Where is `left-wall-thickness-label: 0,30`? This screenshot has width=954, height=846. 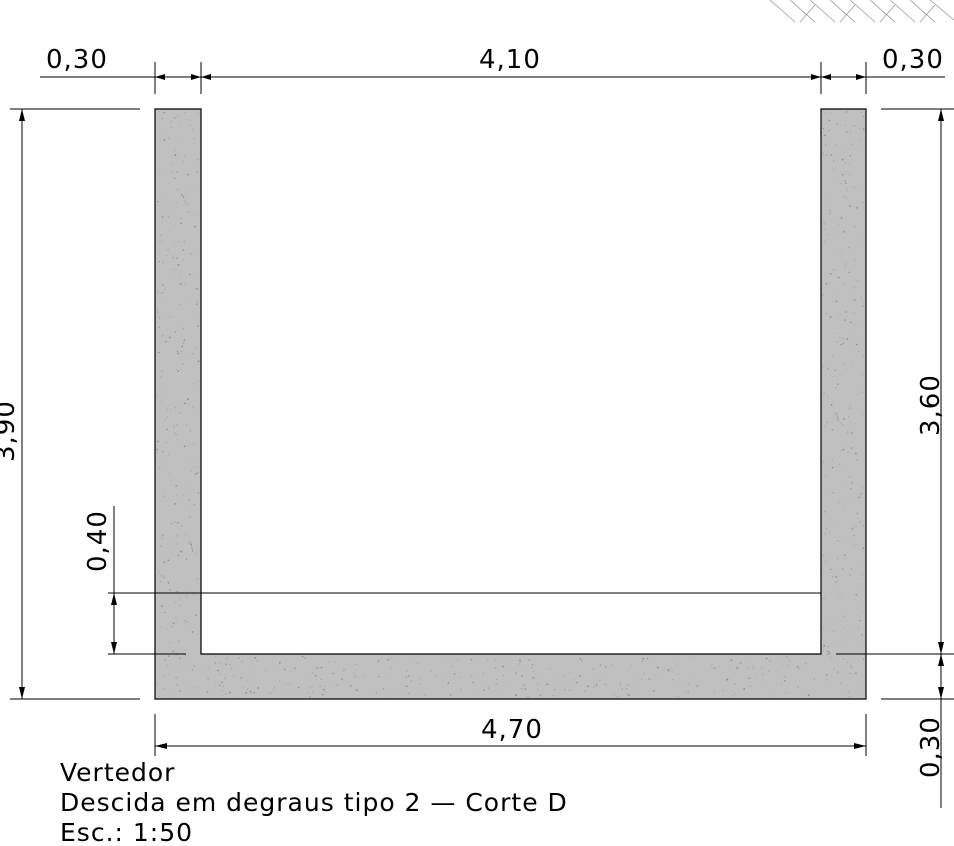
left-wall-thickness-label: 0,30 is located at coordinates (77, 60).